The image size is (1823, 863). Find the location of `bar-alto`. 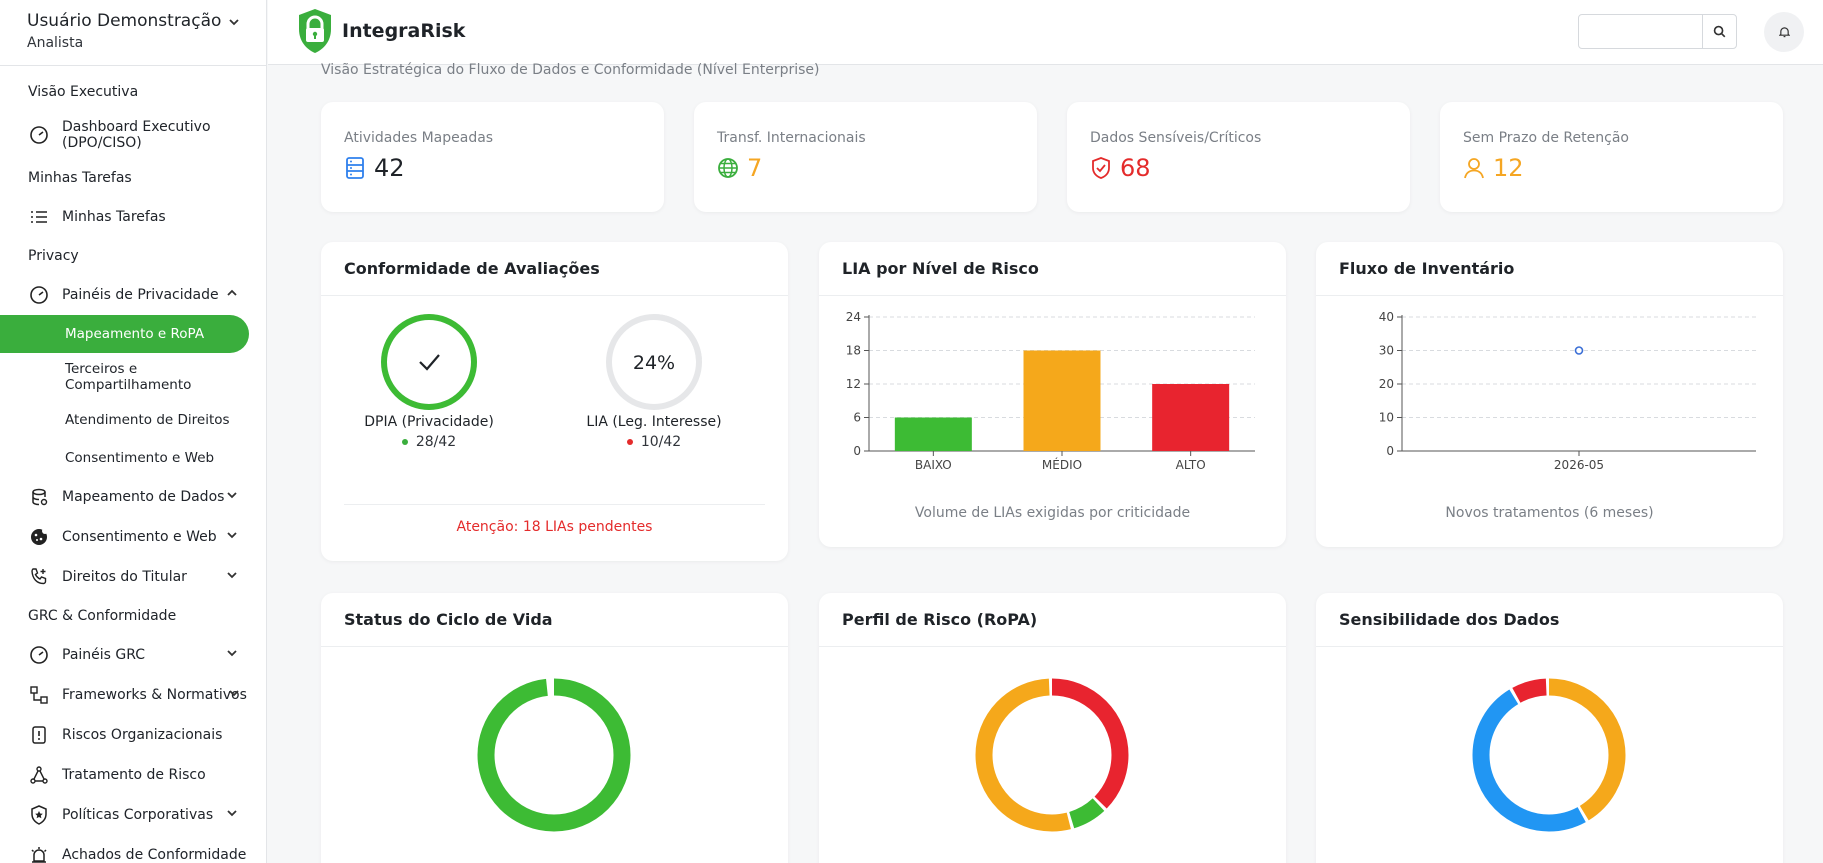

bar-alto is located at coordinates (1191, 417).